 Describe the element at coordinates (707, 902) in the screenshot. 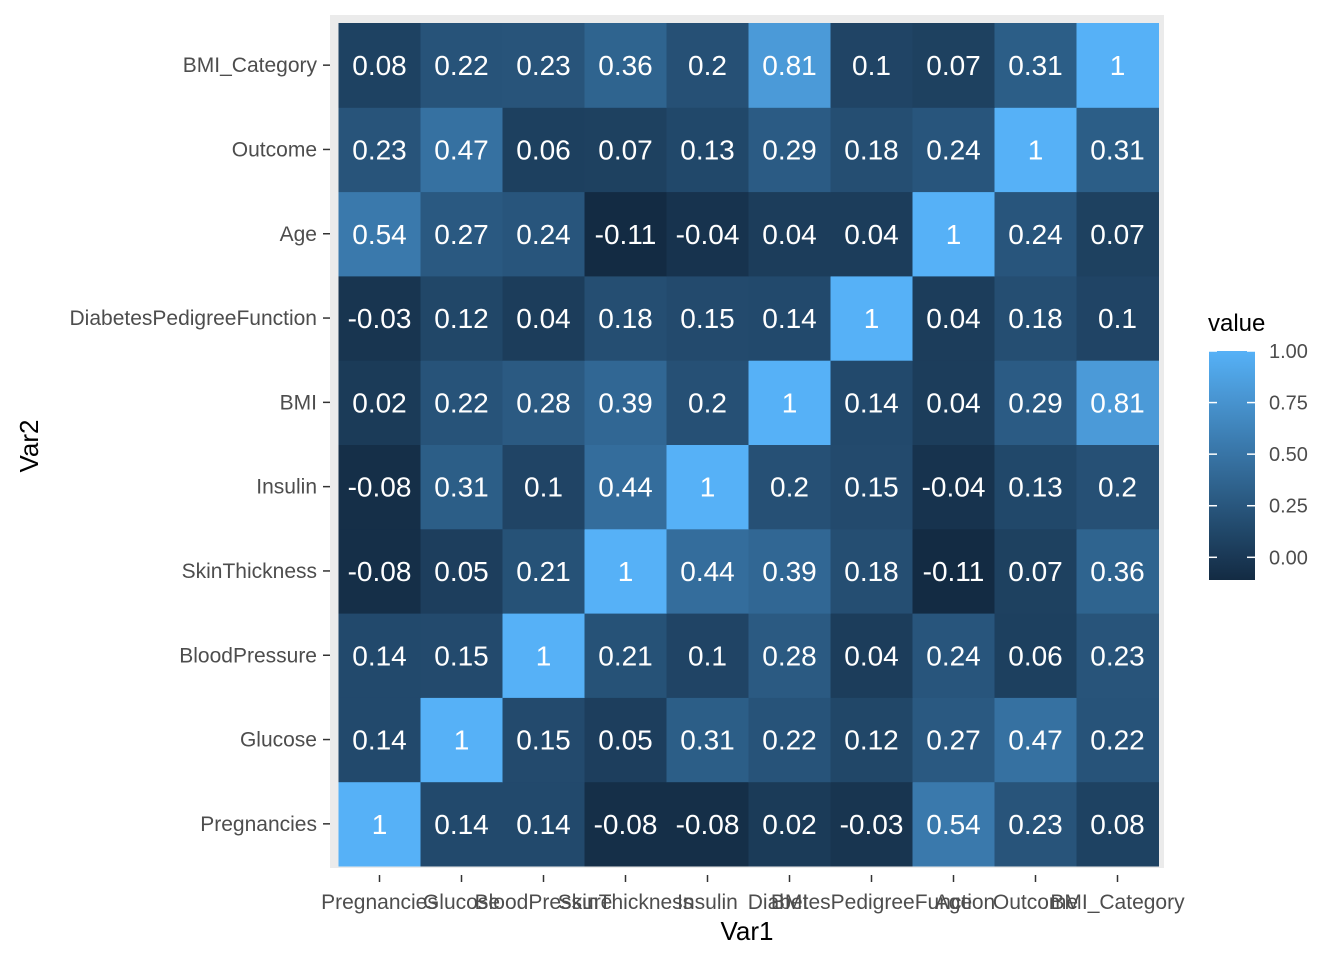

I see `x-tick-label: Insulin` at that location.